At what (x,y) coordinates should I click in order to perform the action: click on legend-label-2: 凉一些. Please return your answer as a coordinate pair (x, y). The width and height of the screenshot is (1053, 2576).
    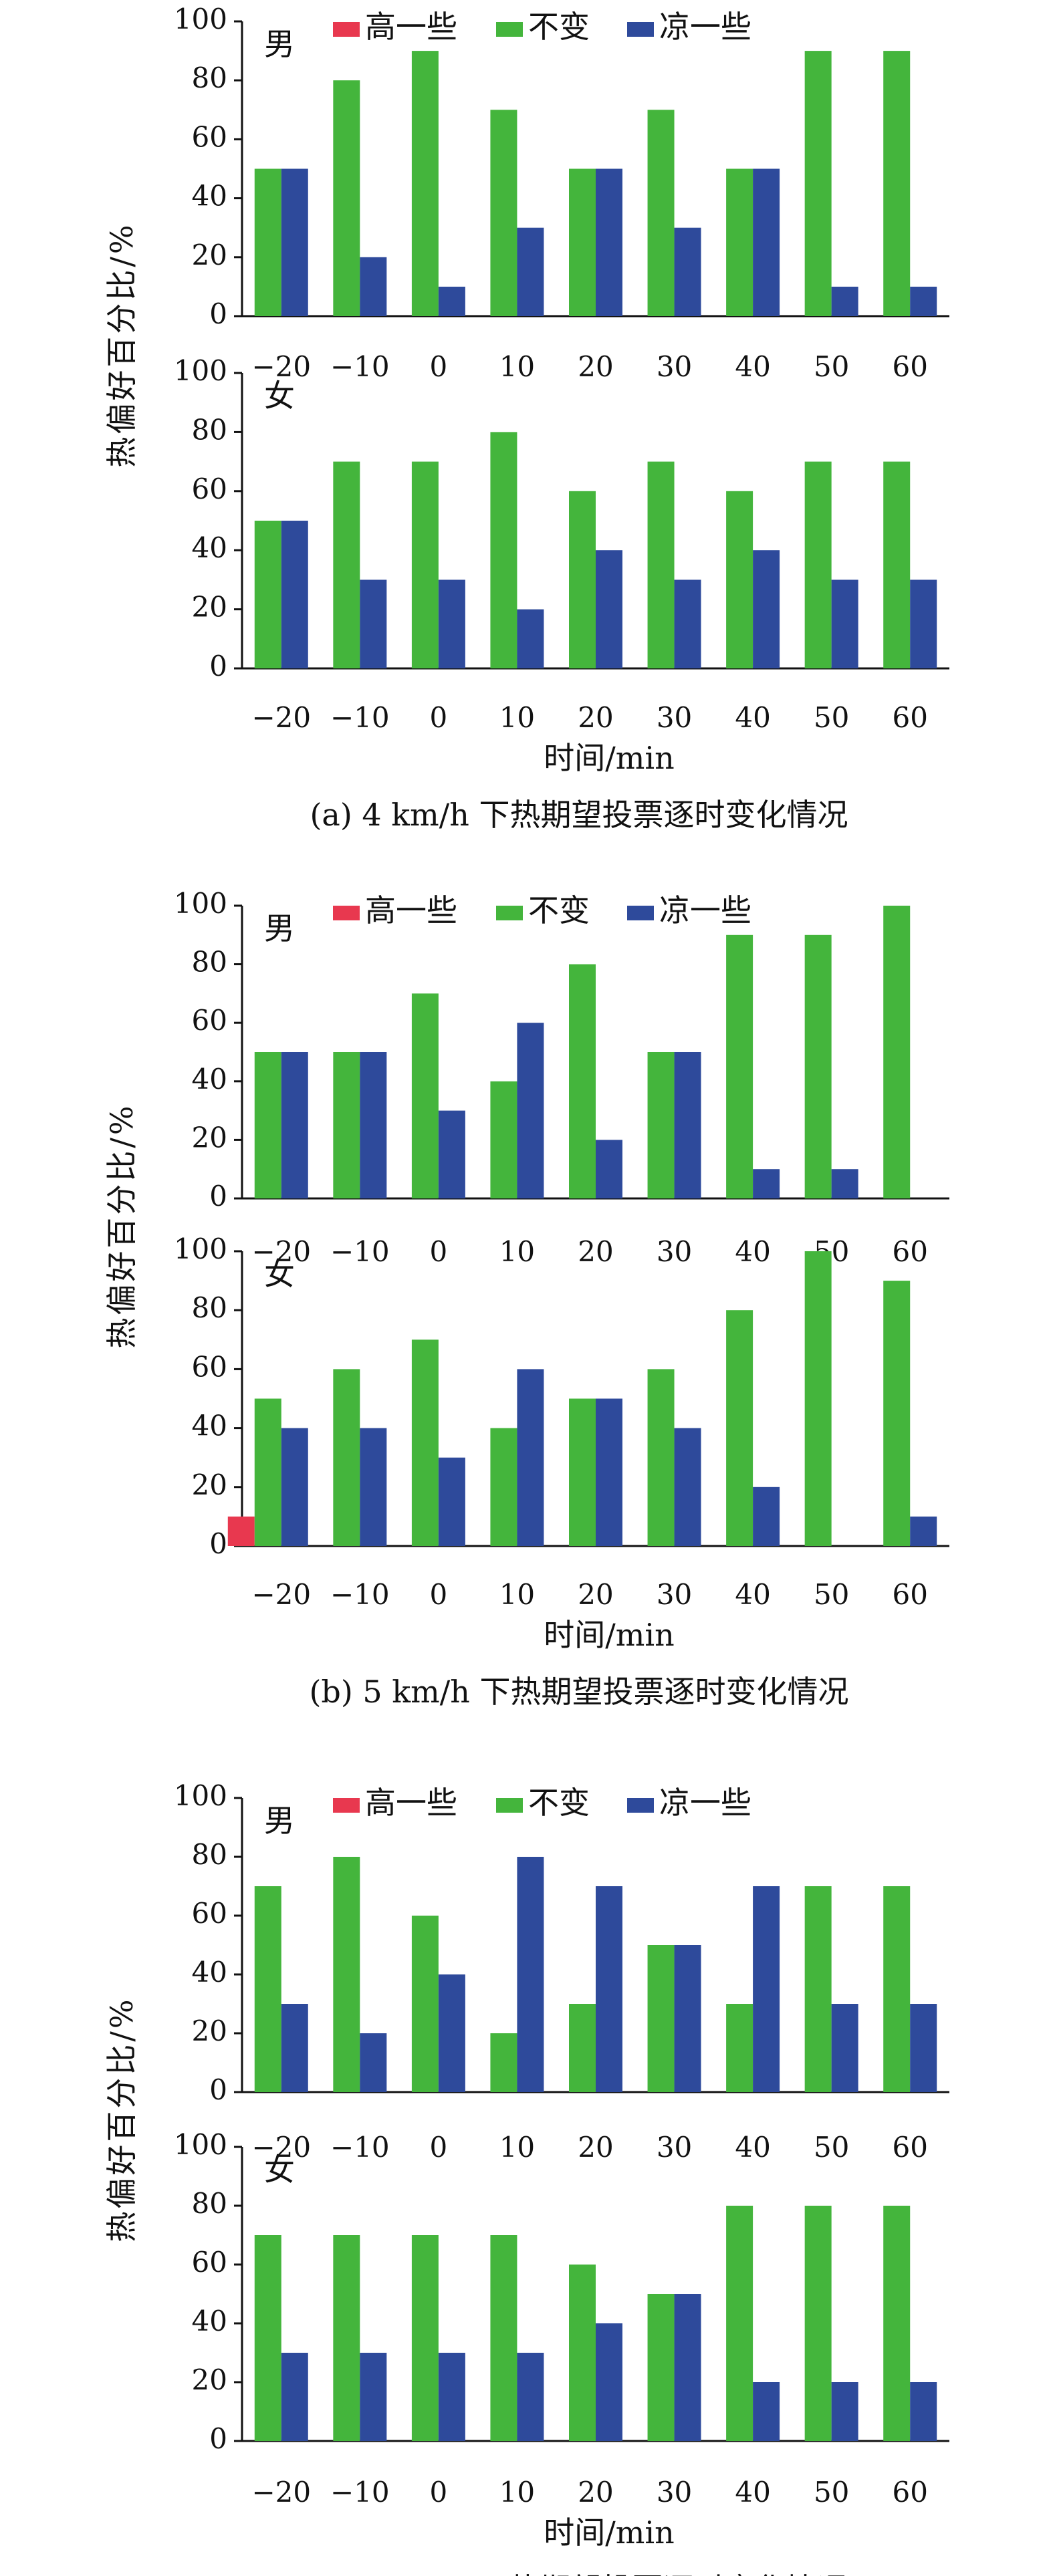
    Looking at the image, I should click on (705, 1803).